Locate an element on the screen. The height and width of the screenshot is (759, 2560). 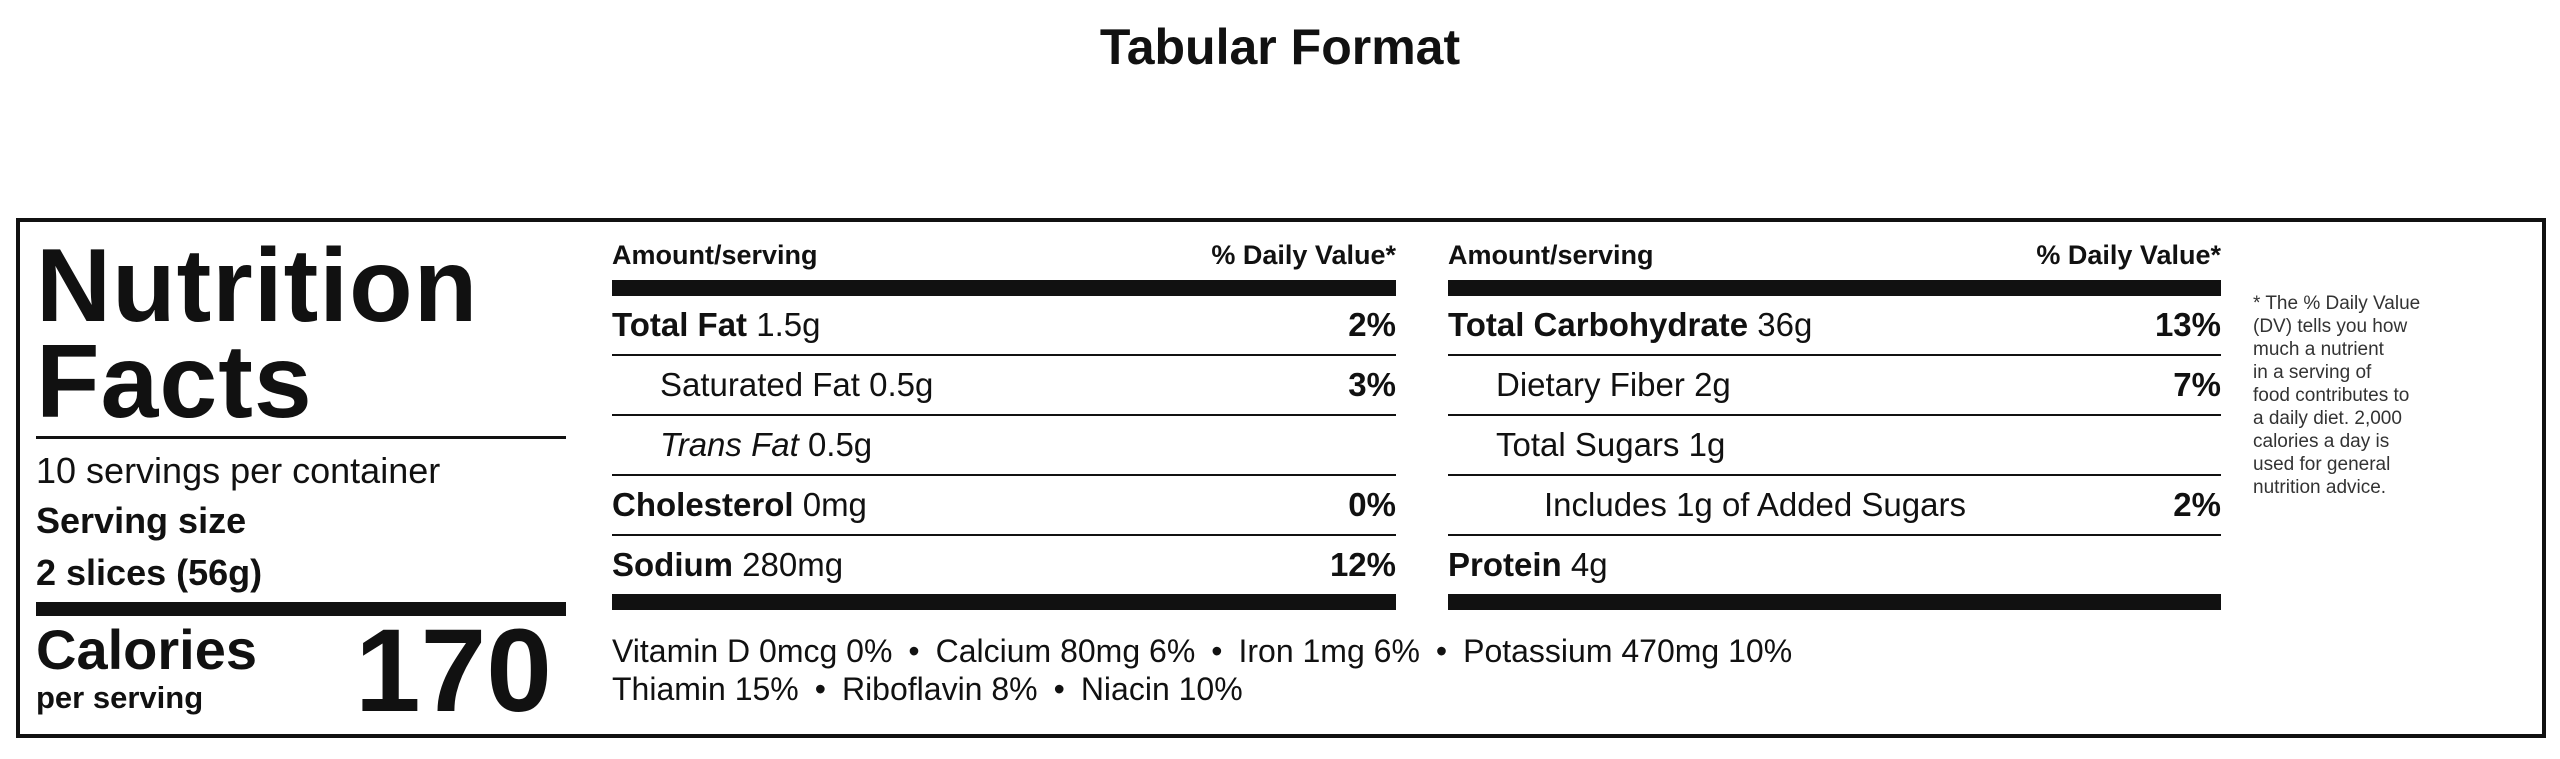
nutrient-name: Total Fat is located at coordinates (680, 324).